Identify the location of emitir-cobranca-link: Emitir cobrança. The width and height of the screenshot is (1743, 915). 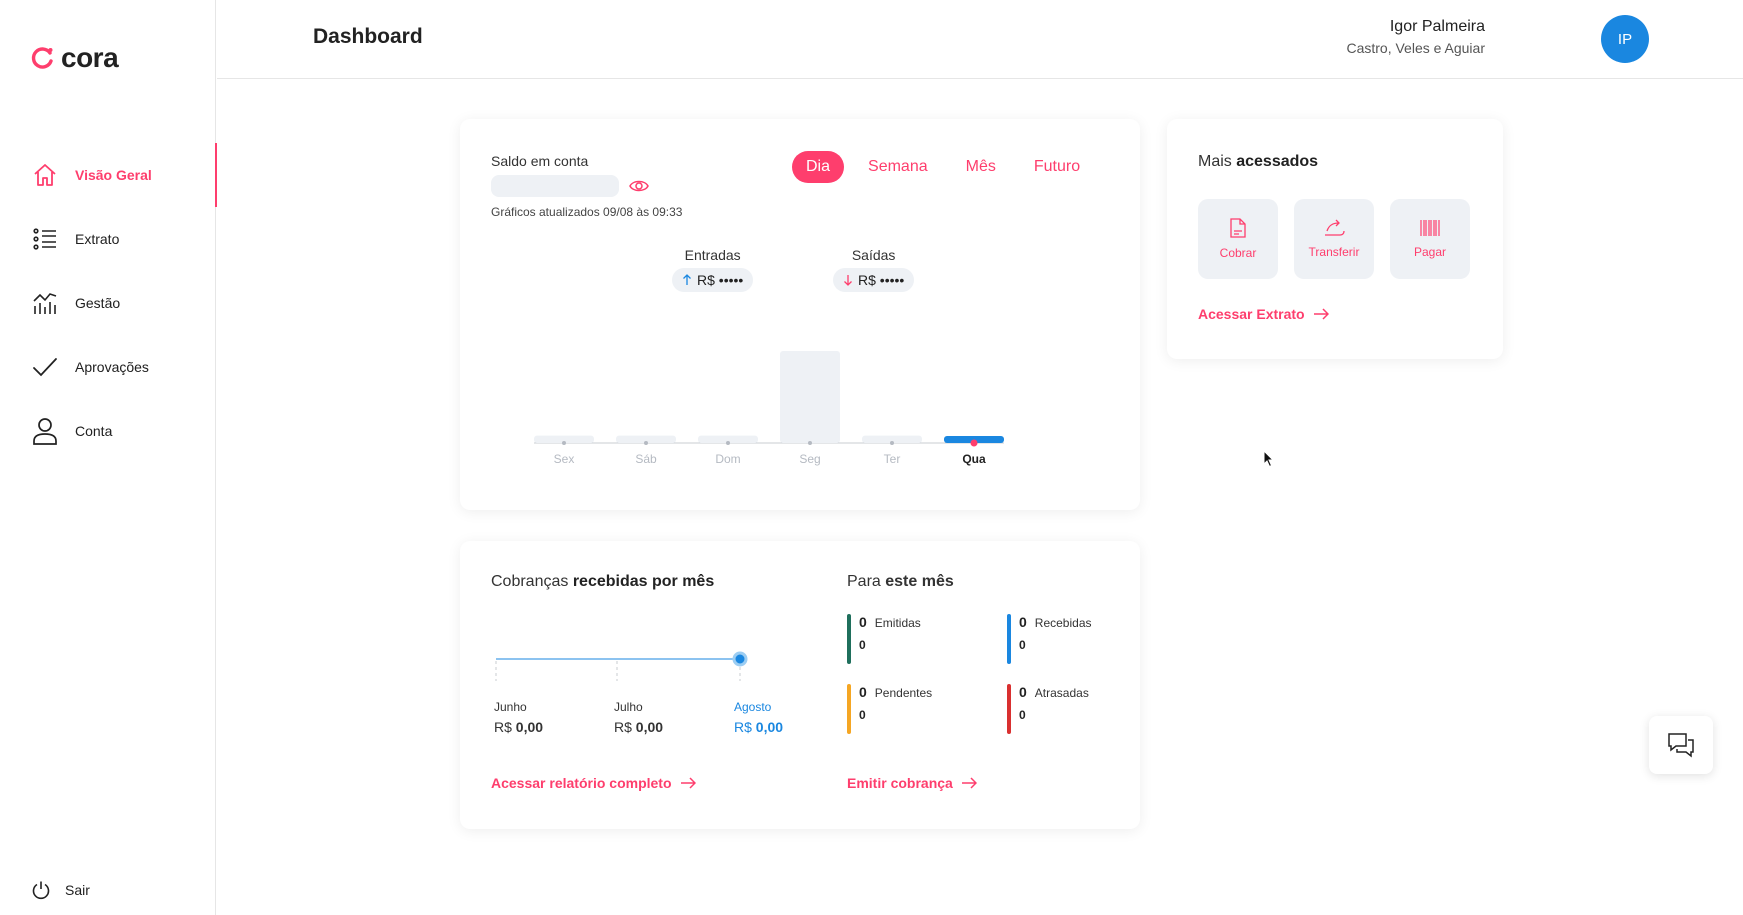
(912, 783).